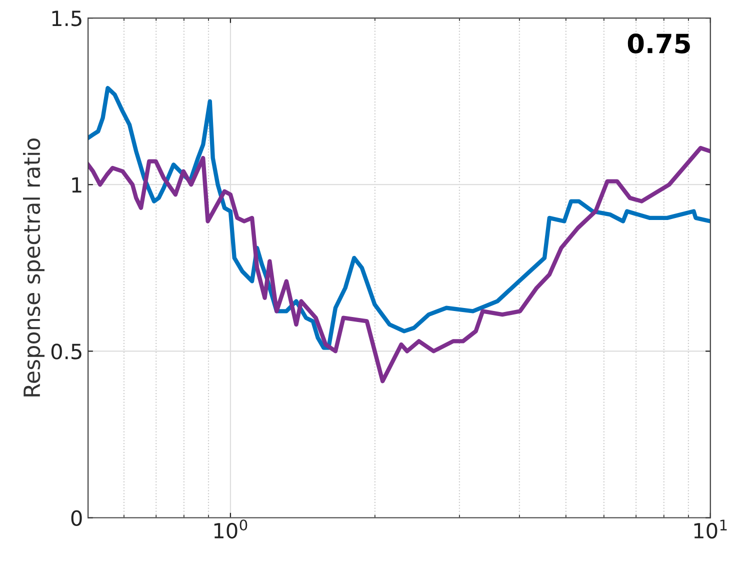 Image resolution: width=740 pixels, height=564 pixels. What do you see at coordinates (231, 529) in the screenshot?
I see `x-tick-label: 10$^{0}$` at bounding box center [231, 529].